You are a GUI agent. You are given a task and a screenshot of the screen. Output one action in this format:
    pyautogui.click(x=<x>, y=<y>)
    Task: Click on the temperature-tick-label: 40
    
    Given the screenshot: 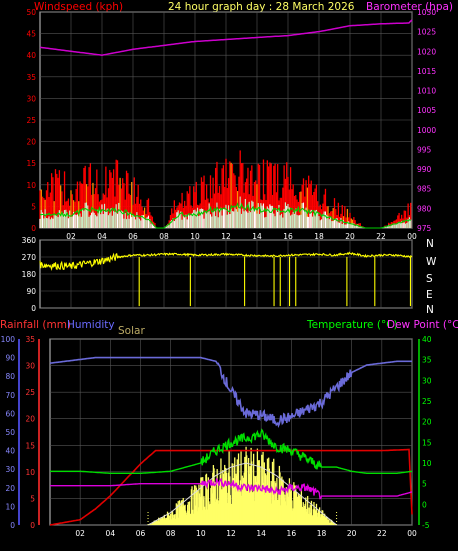 What is the action you would take?
    pyautogui.click(x=427, y=339)
    